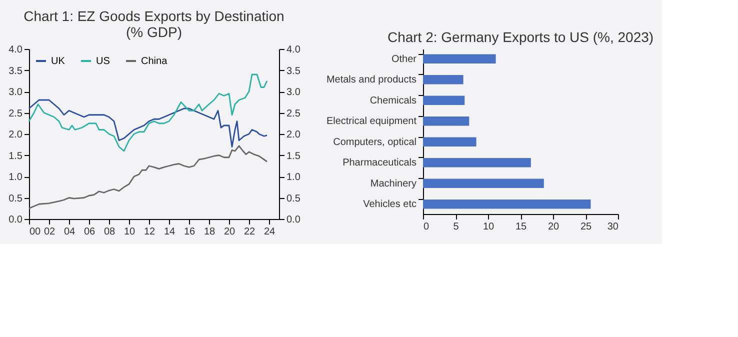 The image size is (738, 337). What do you see at coordinates (15, 198) in the screenshot?
I see `y-tick-label: 0.5` at bounding box center [15, 198].